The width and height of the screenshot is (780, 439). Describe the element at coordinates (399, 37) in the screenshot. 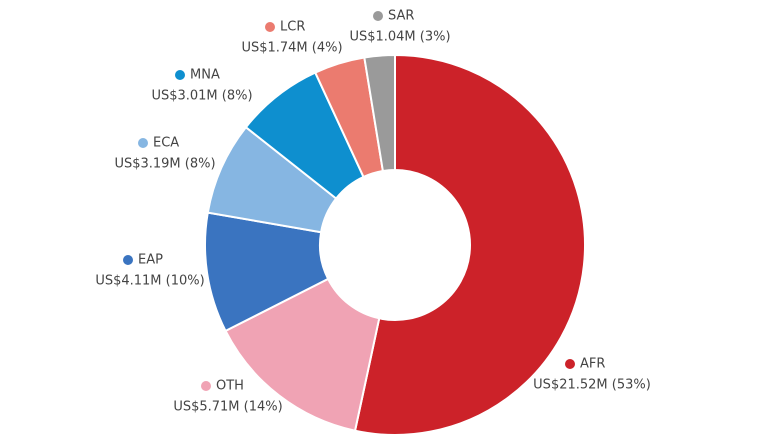

I see `slice-value-label: US$1.04M (3%)` at that location.